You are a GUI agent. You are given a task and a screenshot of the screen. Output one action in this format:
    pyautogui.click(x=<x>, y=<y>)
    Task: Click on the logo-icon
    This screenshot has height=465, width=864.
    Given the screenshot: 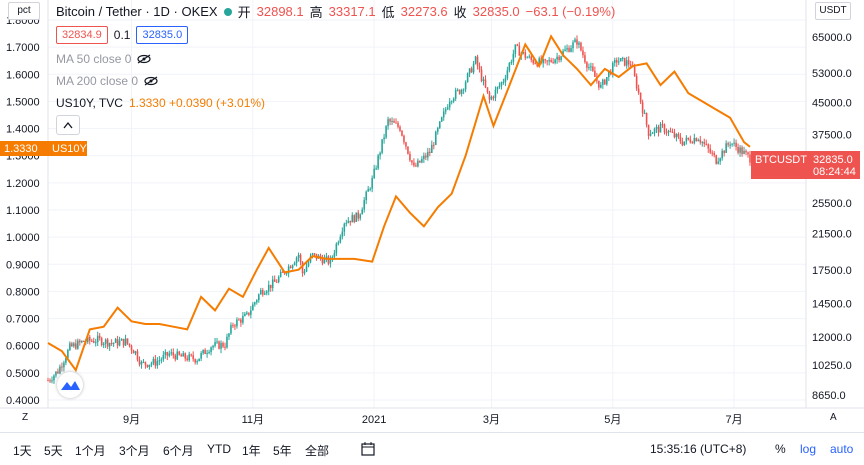 What is the action you would take?
    pyautogui.click(x=70, y=385)
    